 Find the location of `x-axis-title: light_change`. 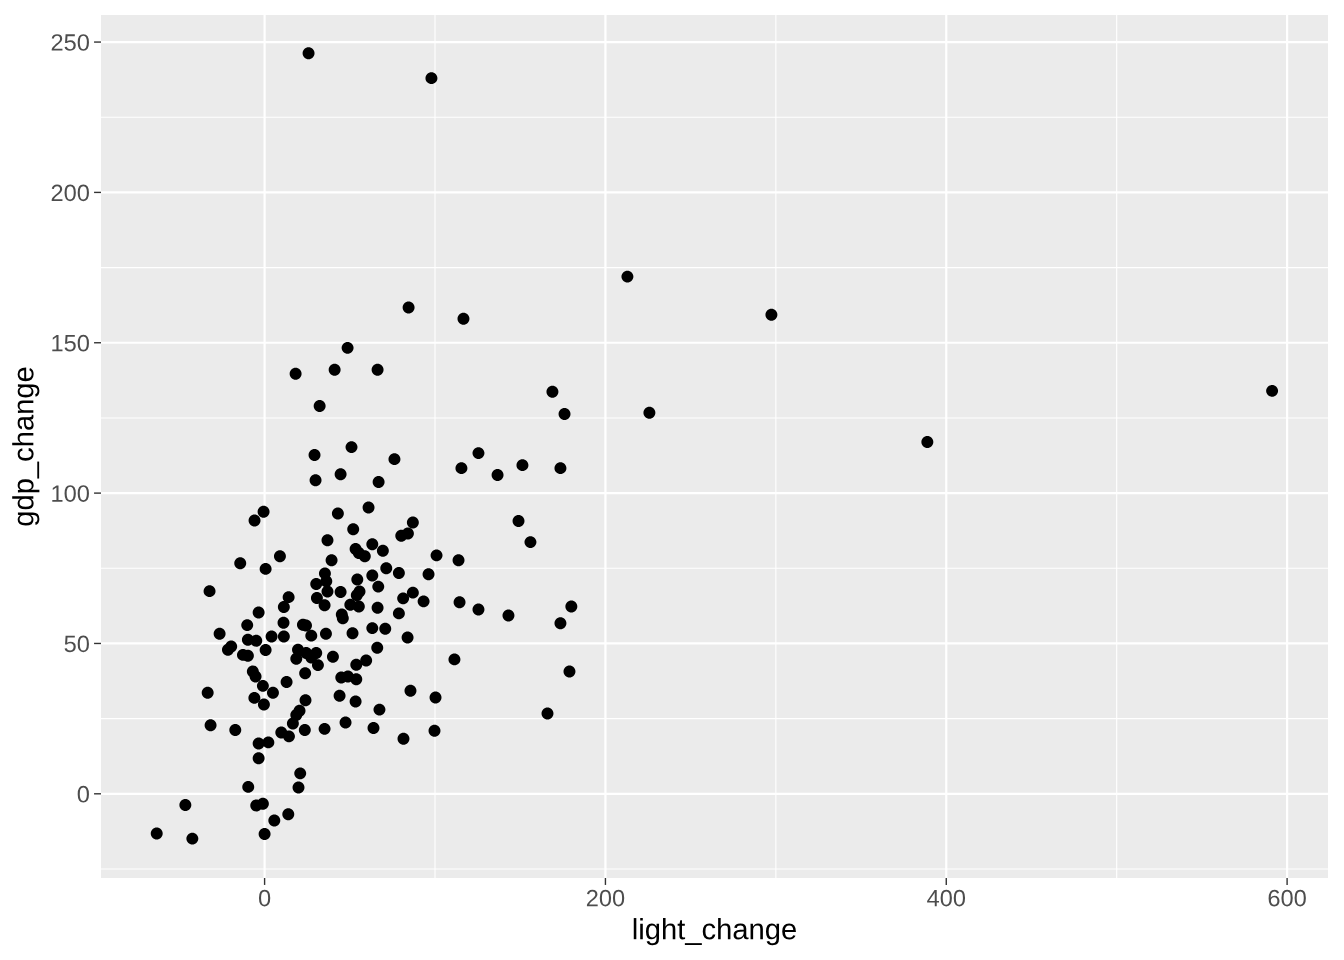

x-axis-title: light_change is located at coordinates (714, 932).